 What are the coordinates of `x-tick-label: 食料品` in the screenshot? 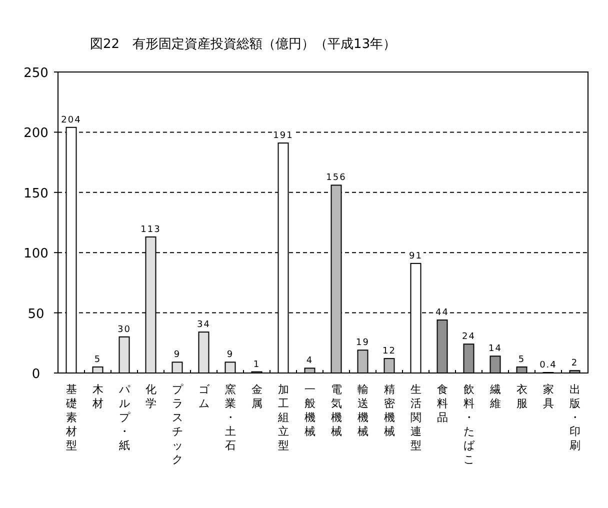 It's located at (442, 403).